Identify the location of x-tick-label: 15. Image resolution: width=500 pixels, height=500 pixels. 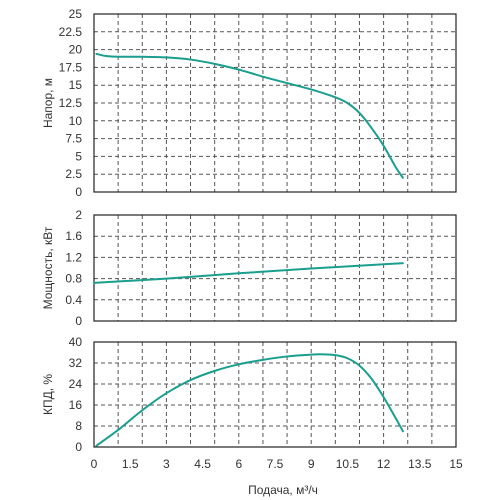
(456, 464).